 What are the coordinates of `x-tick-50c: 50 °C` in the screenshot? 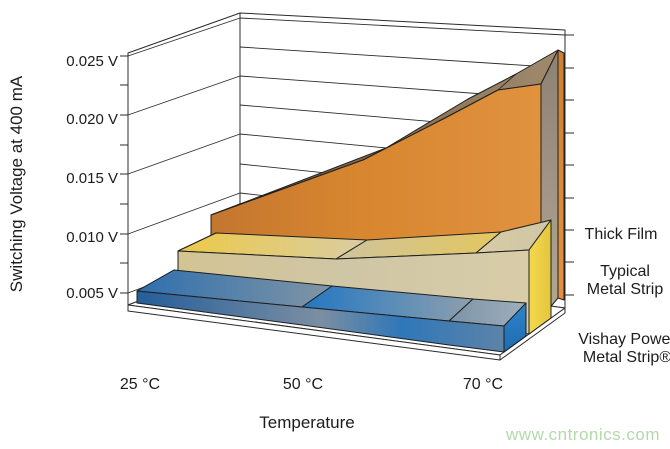 It's located at (303, 384).